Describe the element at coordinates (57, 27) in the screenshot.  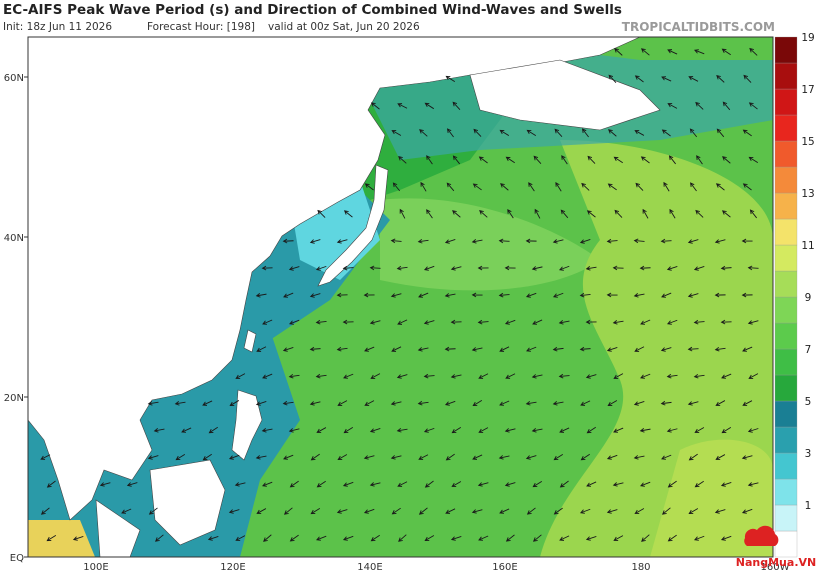
I see `init: Init: 18z Jun 11 2026` at that location.